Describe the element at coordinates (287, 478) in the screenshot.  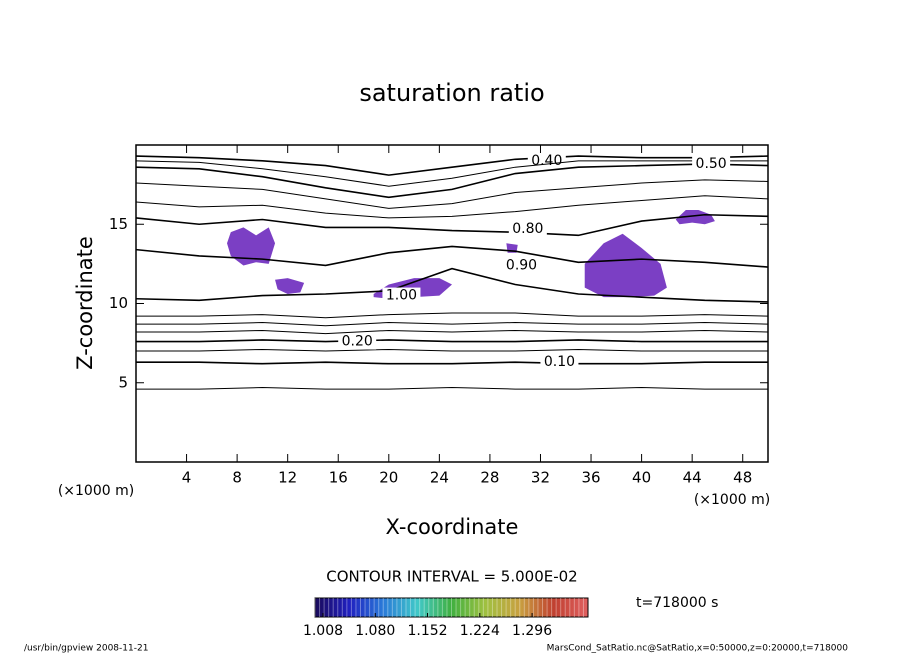
I see `x-tick-label: 12` at that location.